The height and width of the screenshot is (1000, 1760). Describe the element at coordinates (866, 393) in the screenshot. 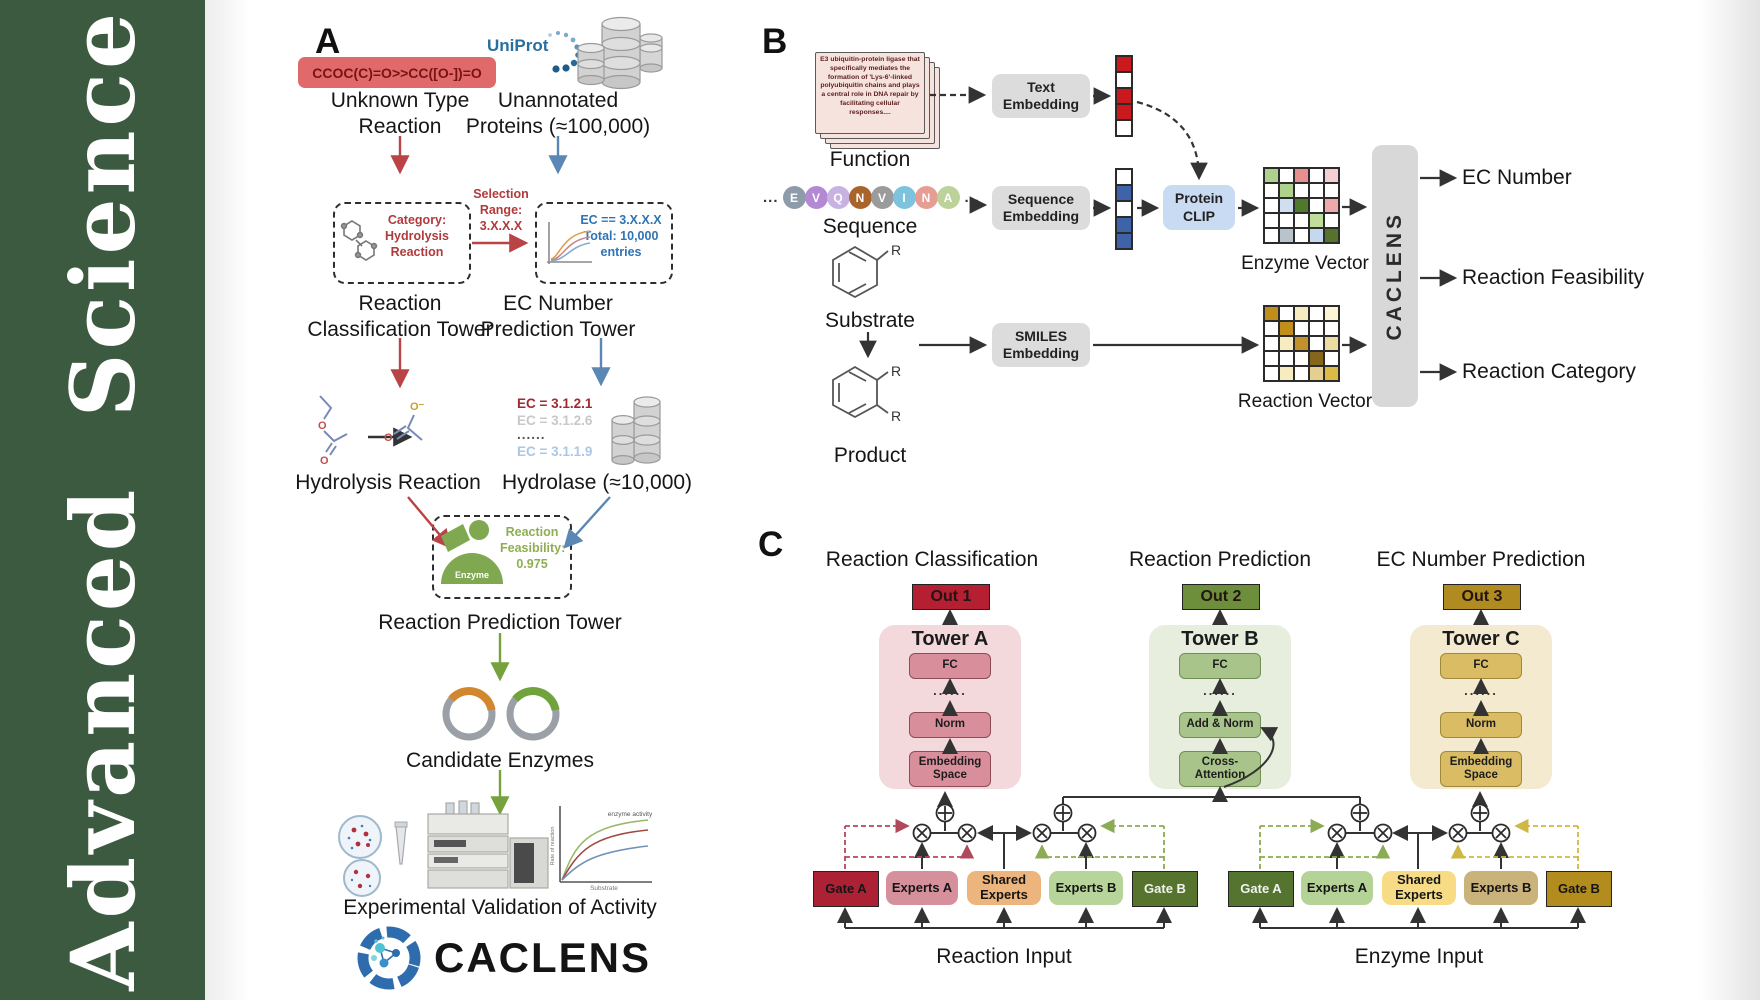

I see `product-molecule-icon: R R` at that location.